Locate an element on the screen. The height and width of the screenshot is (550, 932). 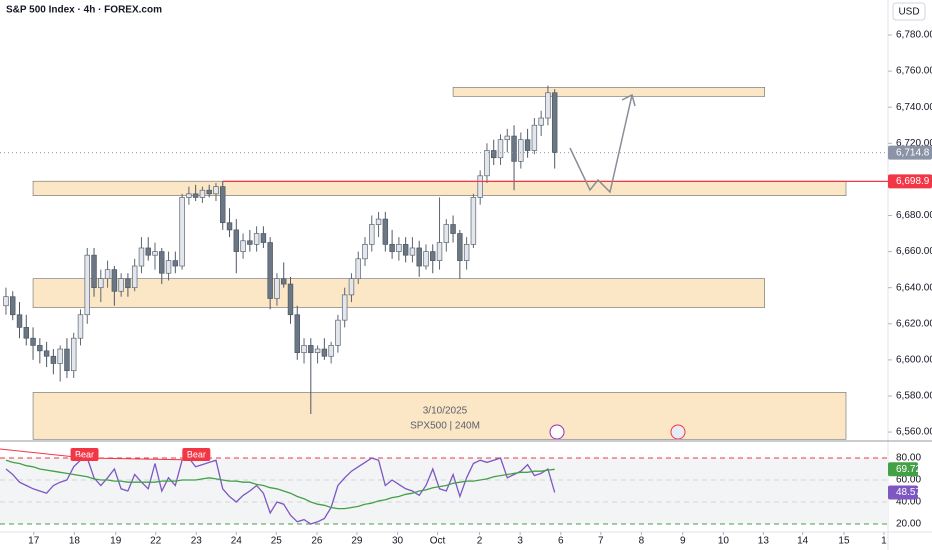
x-tick-label: 13 is located at coordinates (764, 541).